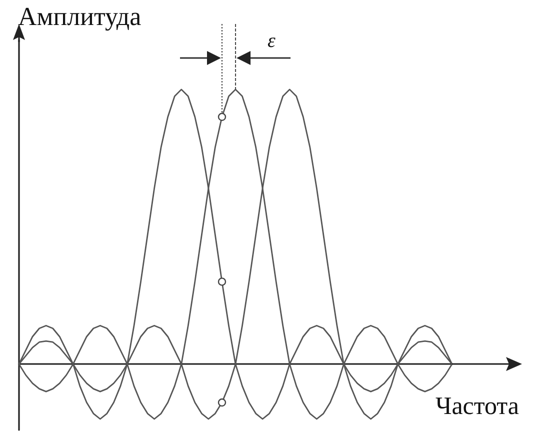  Describe the element at coordinates (80, 17) in the screenshot. I see `y-axis-title: Амплитуда` at that location.